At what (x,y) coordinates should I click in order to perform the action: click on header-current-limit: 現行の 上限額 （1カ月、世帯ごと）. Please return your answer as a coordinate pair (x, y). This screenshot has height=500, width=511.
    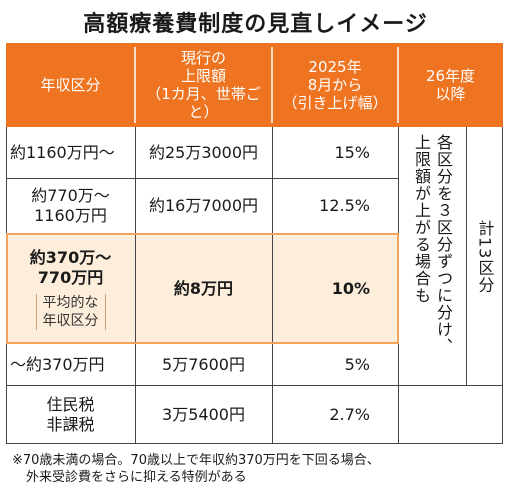
    Looking at the image, I should click on (203, 85).